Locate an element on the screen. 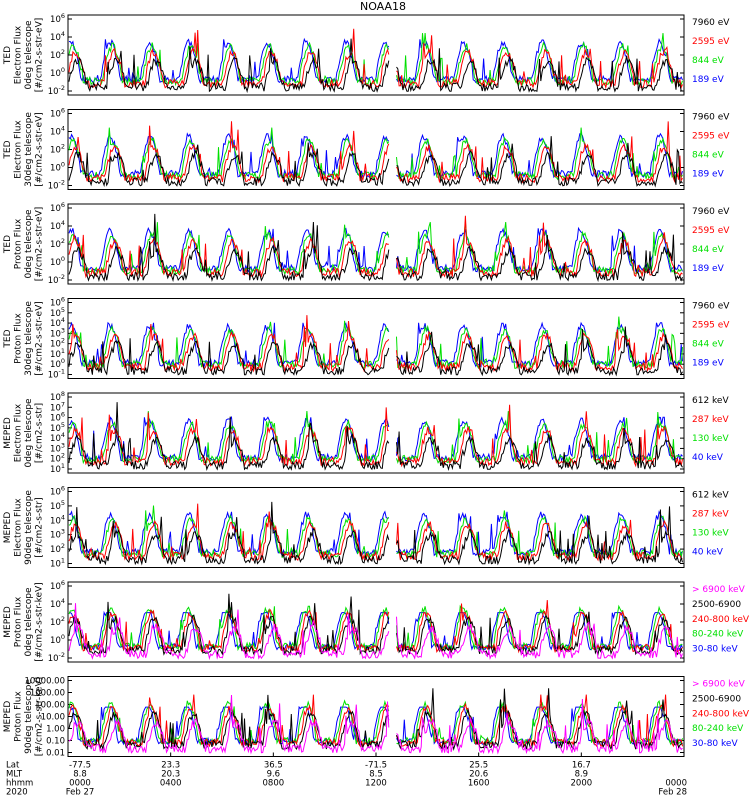  legend-entry: 240-800 keV is located at coordinates (721, 714).